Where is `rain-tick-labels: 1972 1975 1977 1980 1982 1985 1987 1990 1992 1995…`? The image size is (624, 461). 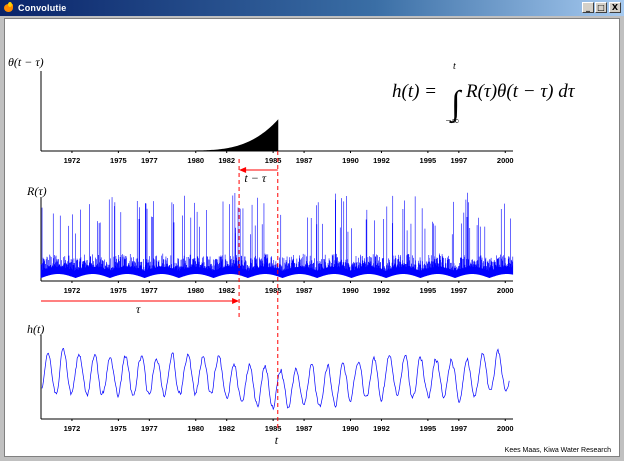
rain-tick-labels: 1972 1975 1977 1980 1982 1985 1987 1990 1992 1995… is located at coordinates (289, 288).